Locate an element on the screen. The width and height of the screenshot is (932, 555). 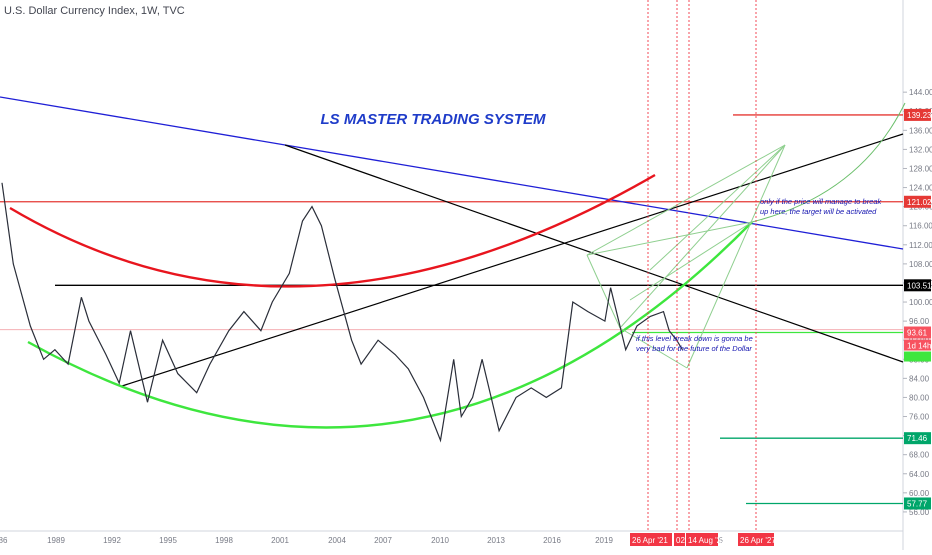
x-tick-label: 2007 is located at coordinates (383, 540).